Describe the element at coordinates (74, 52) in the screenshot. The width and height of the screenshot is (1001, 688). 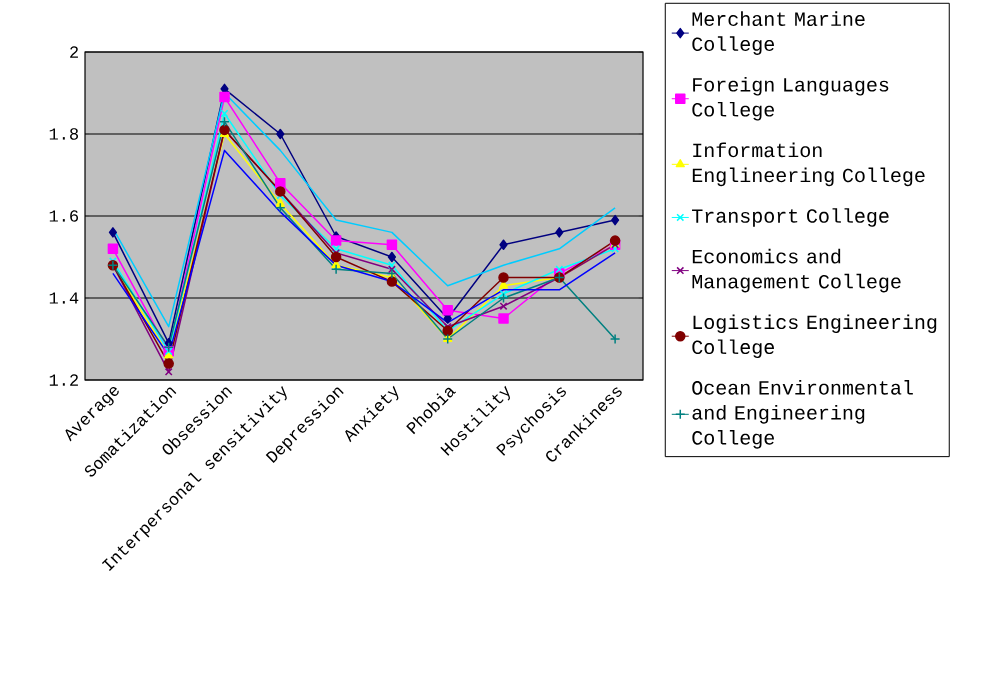
I see `y-tick-label: 2` at that location.